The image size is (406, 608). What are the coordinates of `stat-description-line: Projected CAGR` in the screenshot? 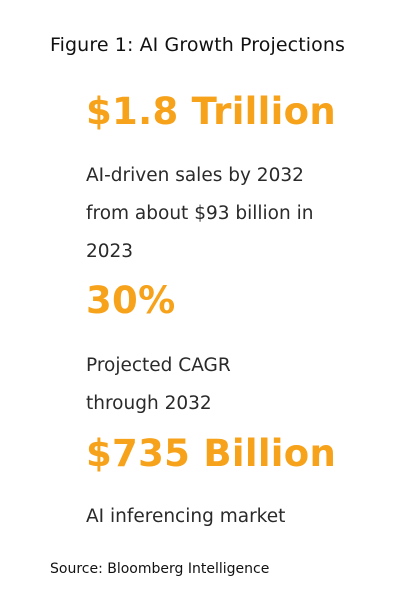 It's located at (158, 365).